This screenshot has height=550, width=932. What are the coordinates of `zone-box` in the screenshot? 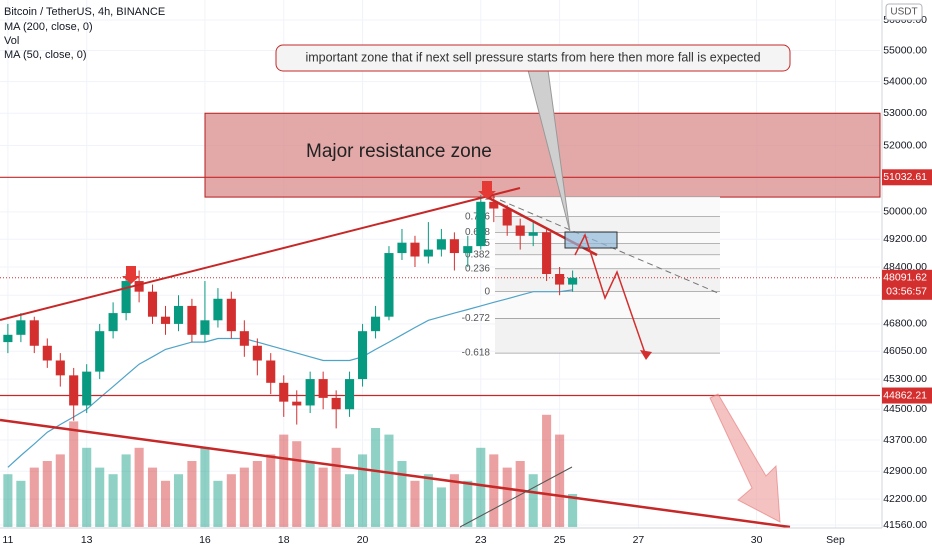 It's located at (591, 240).